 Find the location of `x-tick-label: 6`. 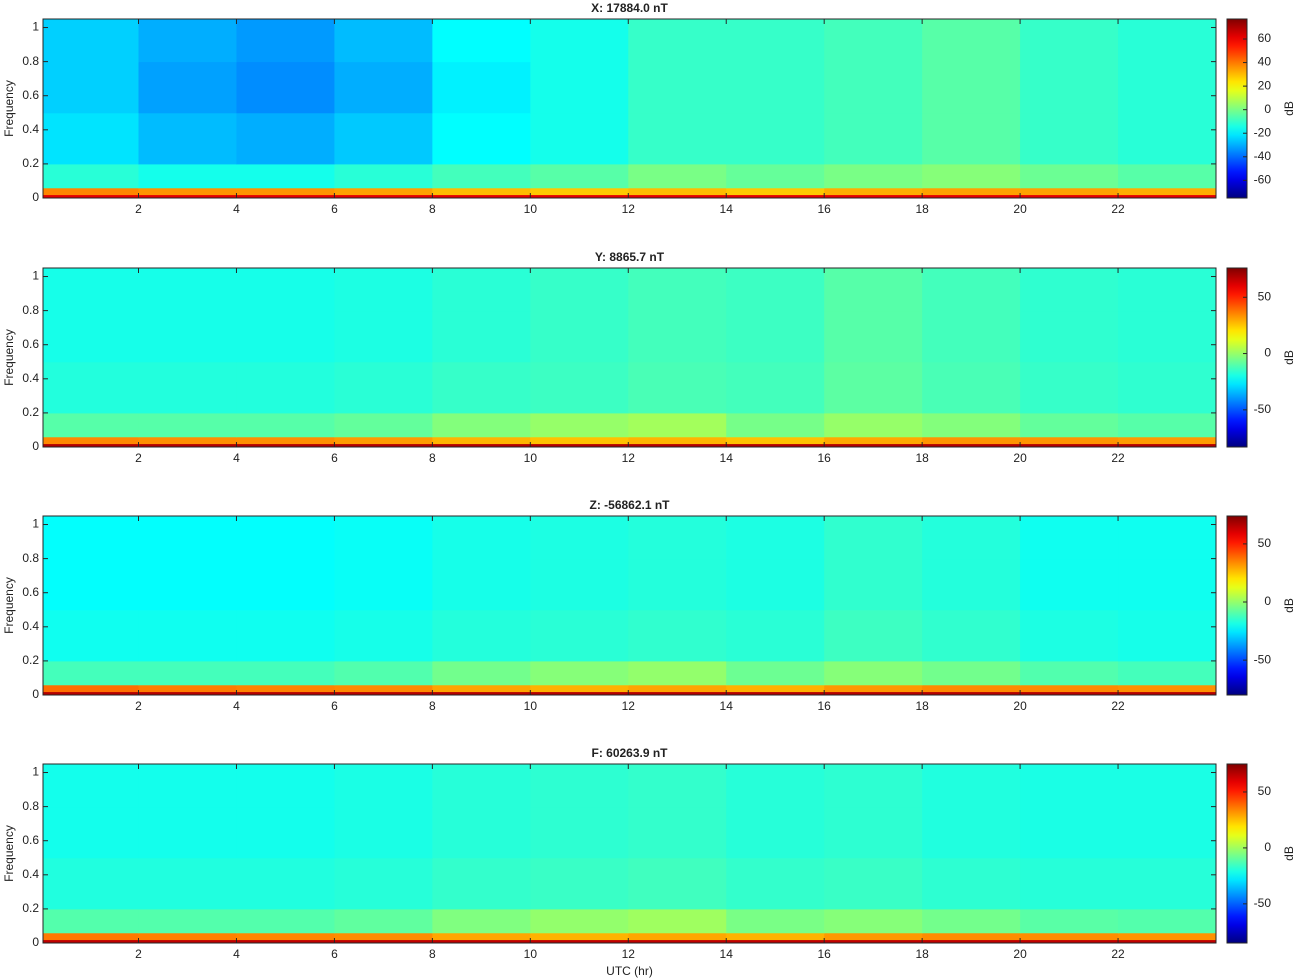

x-tick-label: 6 is located at coordinates (334, 706).